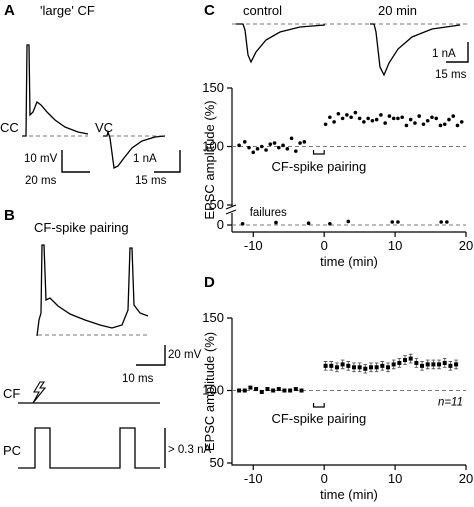 Image resolution: width=474 pixels, height=507 pixels. I want to click on b-scale-t: 10 ms, so click(138, 379).